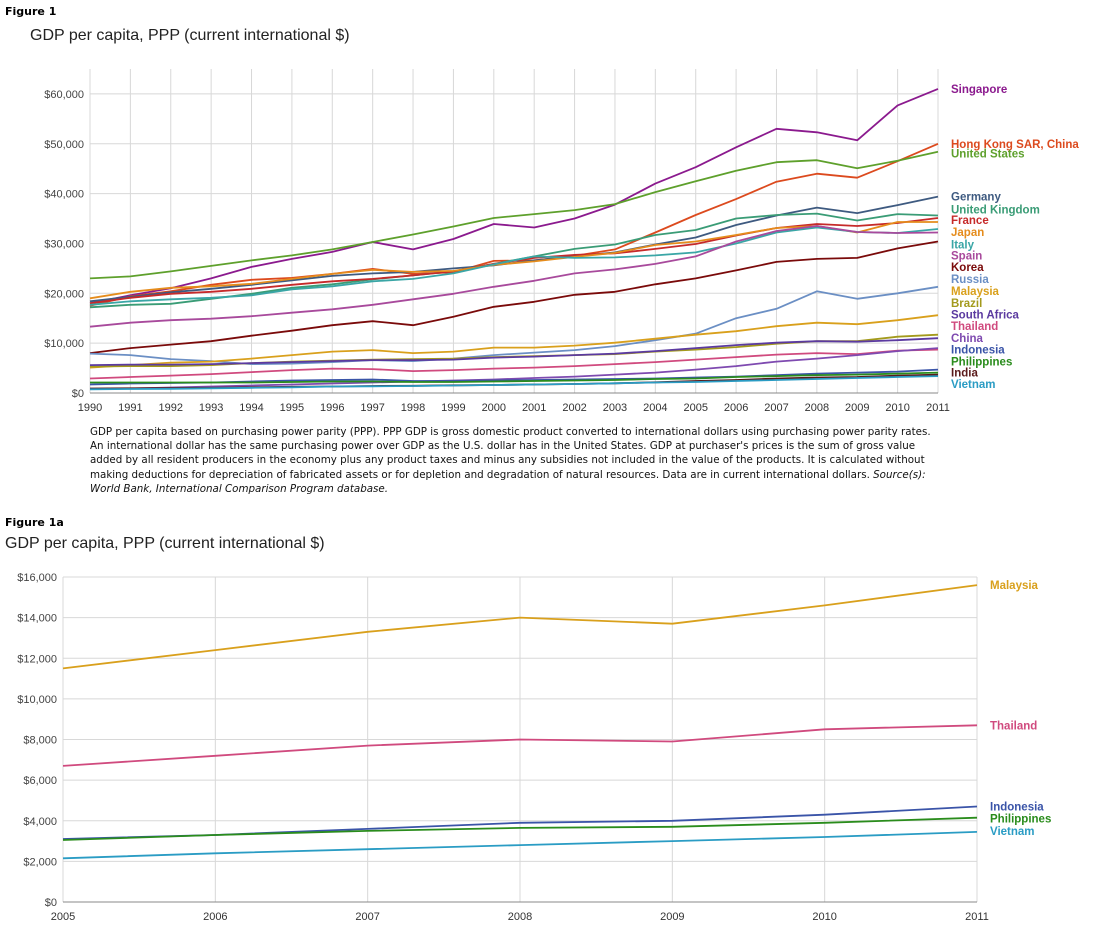 Image resolution: width=1102 pixels, height=946 pixels. I want to click on series-line-italy, so click(514, 266).